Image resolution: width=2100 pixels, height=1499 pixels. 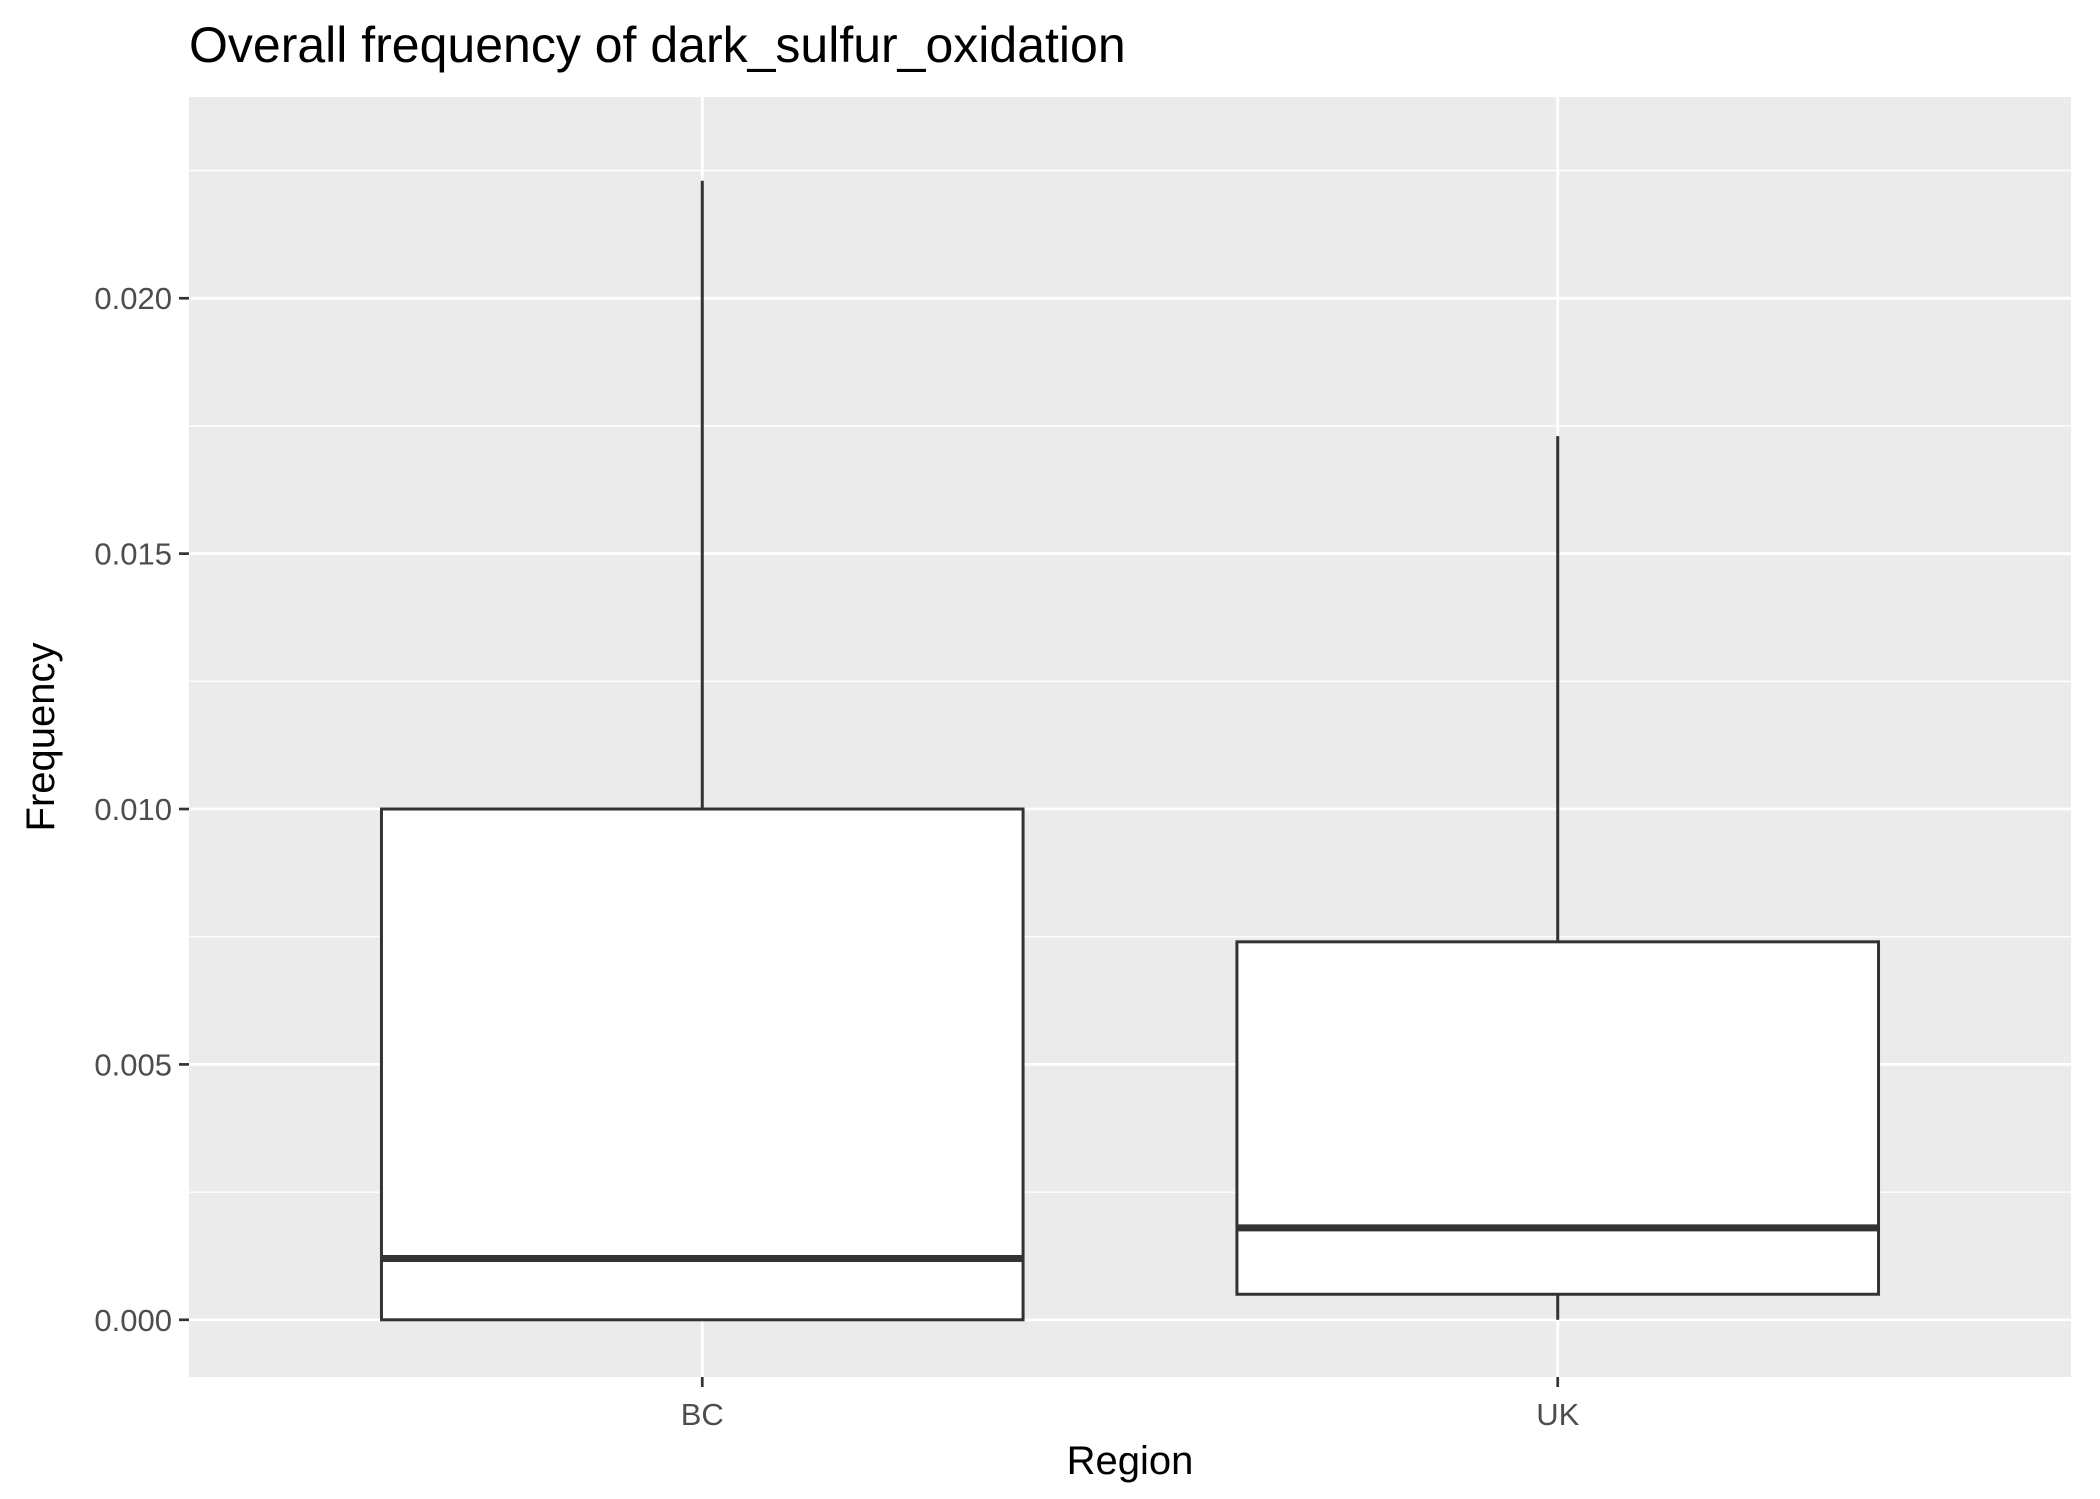 What do you see at coordinates (702, 1414) in the screenshot?
I see `x-tick-label-BC: BC` at bounding box center [702, 1414].